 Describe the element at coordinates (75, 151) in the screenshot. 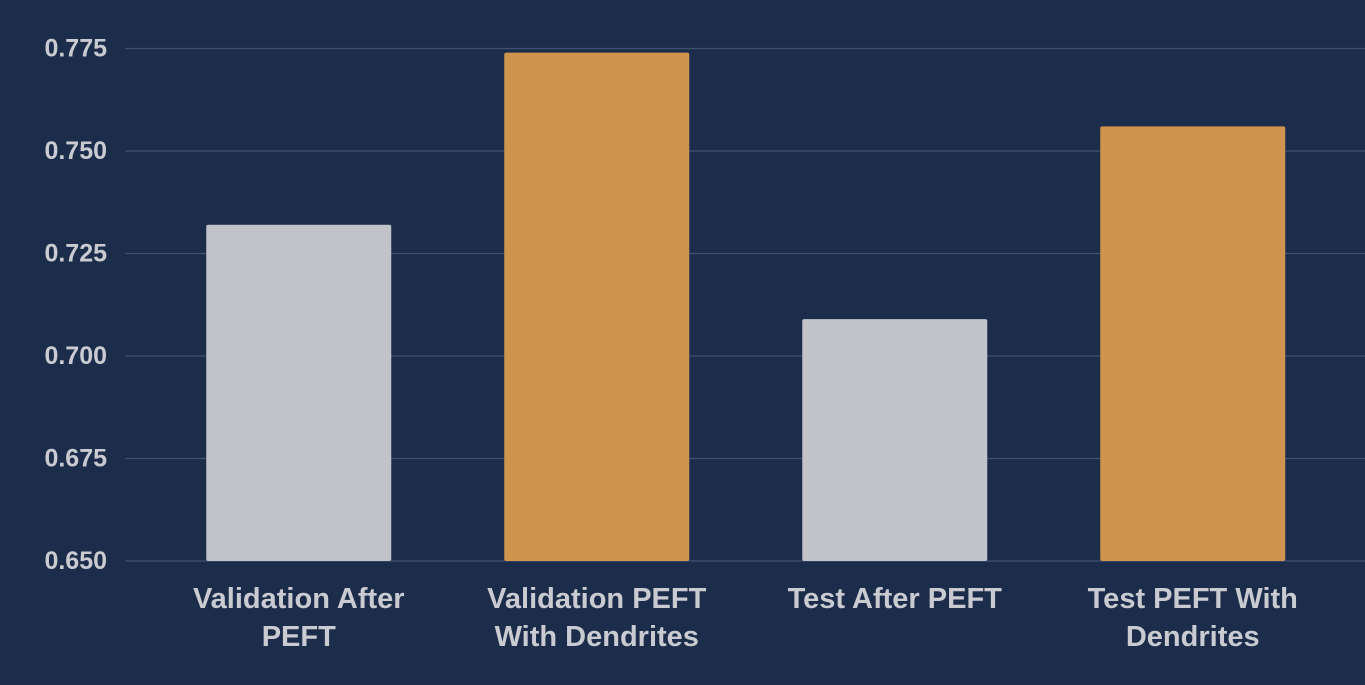

I see `y-tick-label: 0.750` at that location.